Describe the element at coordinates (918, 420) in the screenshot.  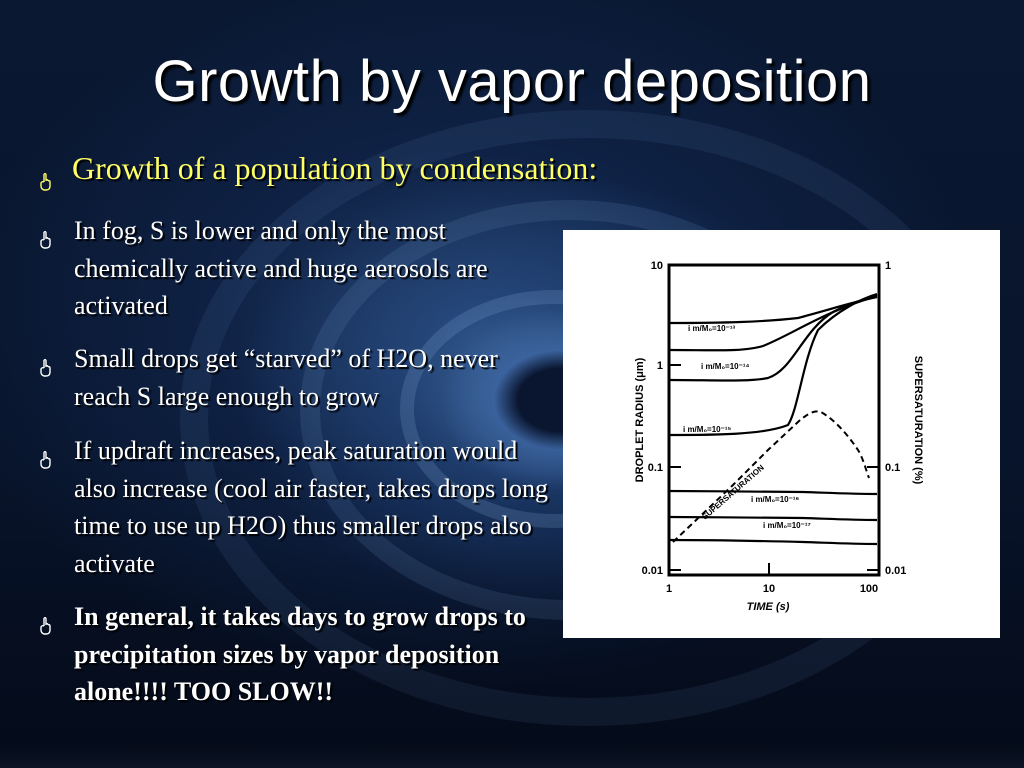
I see `right-axis-label: SUPERSATURATION (%)` at that location.